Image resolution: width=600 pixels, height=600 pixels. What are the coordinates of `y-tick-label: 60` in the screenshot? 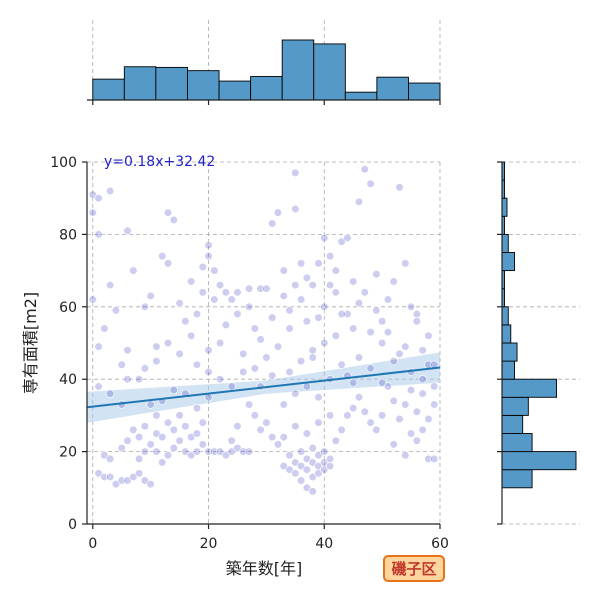 It's located at (68, 308).